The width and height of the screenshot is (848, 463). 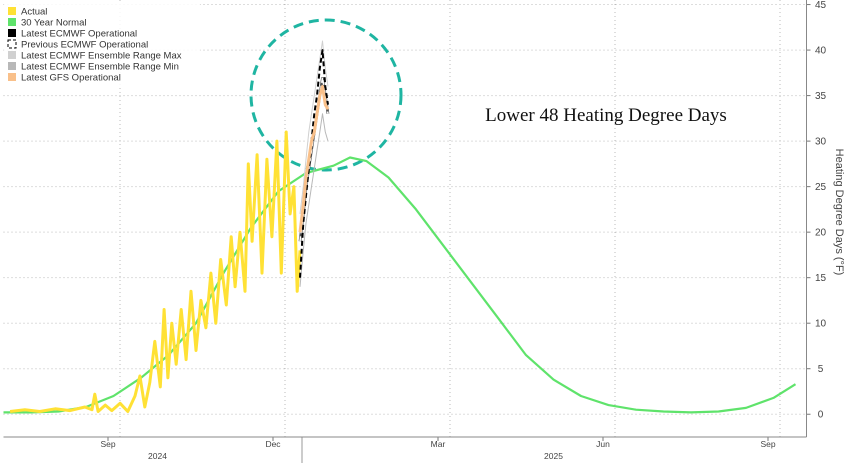 I want to click on x-tick-label: Jun, so click(x=603, y=444).